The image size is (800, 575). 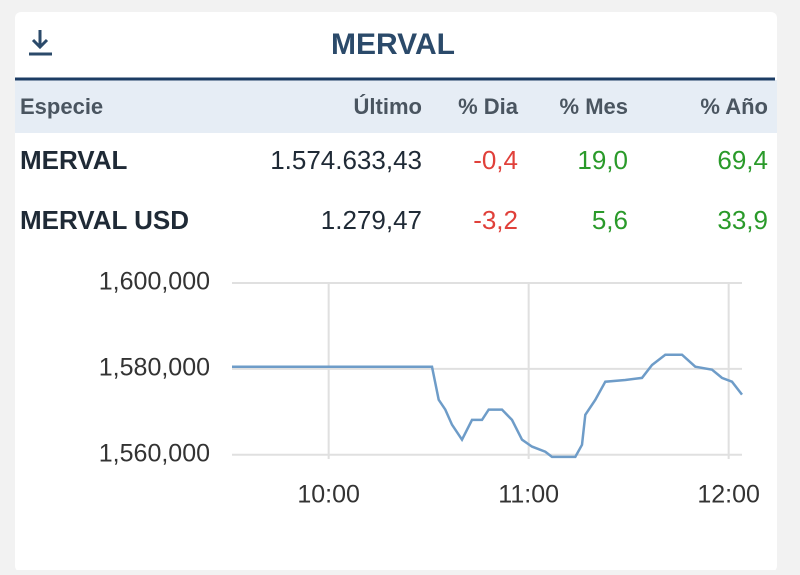 What do you see at coordinates (154, 453) in the screenshot?
I see `y-tick-label: 1,560,000` at bounding box center [154, 453].